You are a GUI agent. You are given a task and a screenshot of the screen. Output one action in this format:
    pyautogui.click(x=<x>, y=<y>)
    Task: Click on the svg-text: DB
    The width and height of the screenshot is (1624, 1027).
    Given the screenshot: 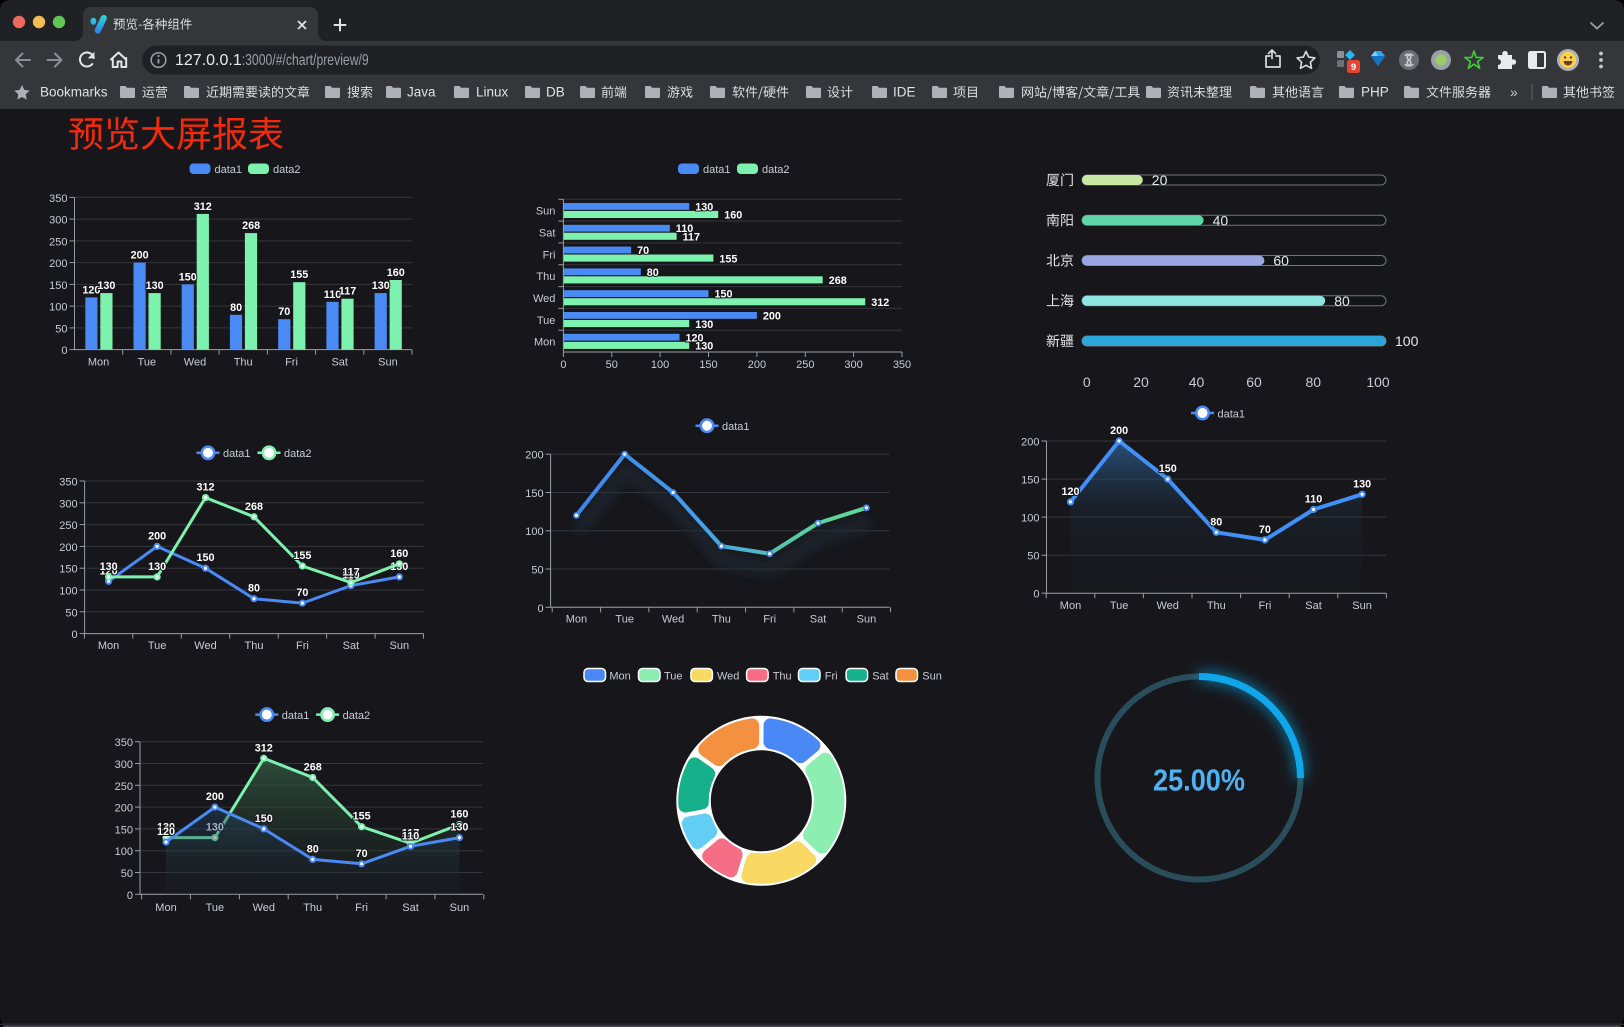 What is the action you would take?
    pyautogui.click(x=555, y=92)
    